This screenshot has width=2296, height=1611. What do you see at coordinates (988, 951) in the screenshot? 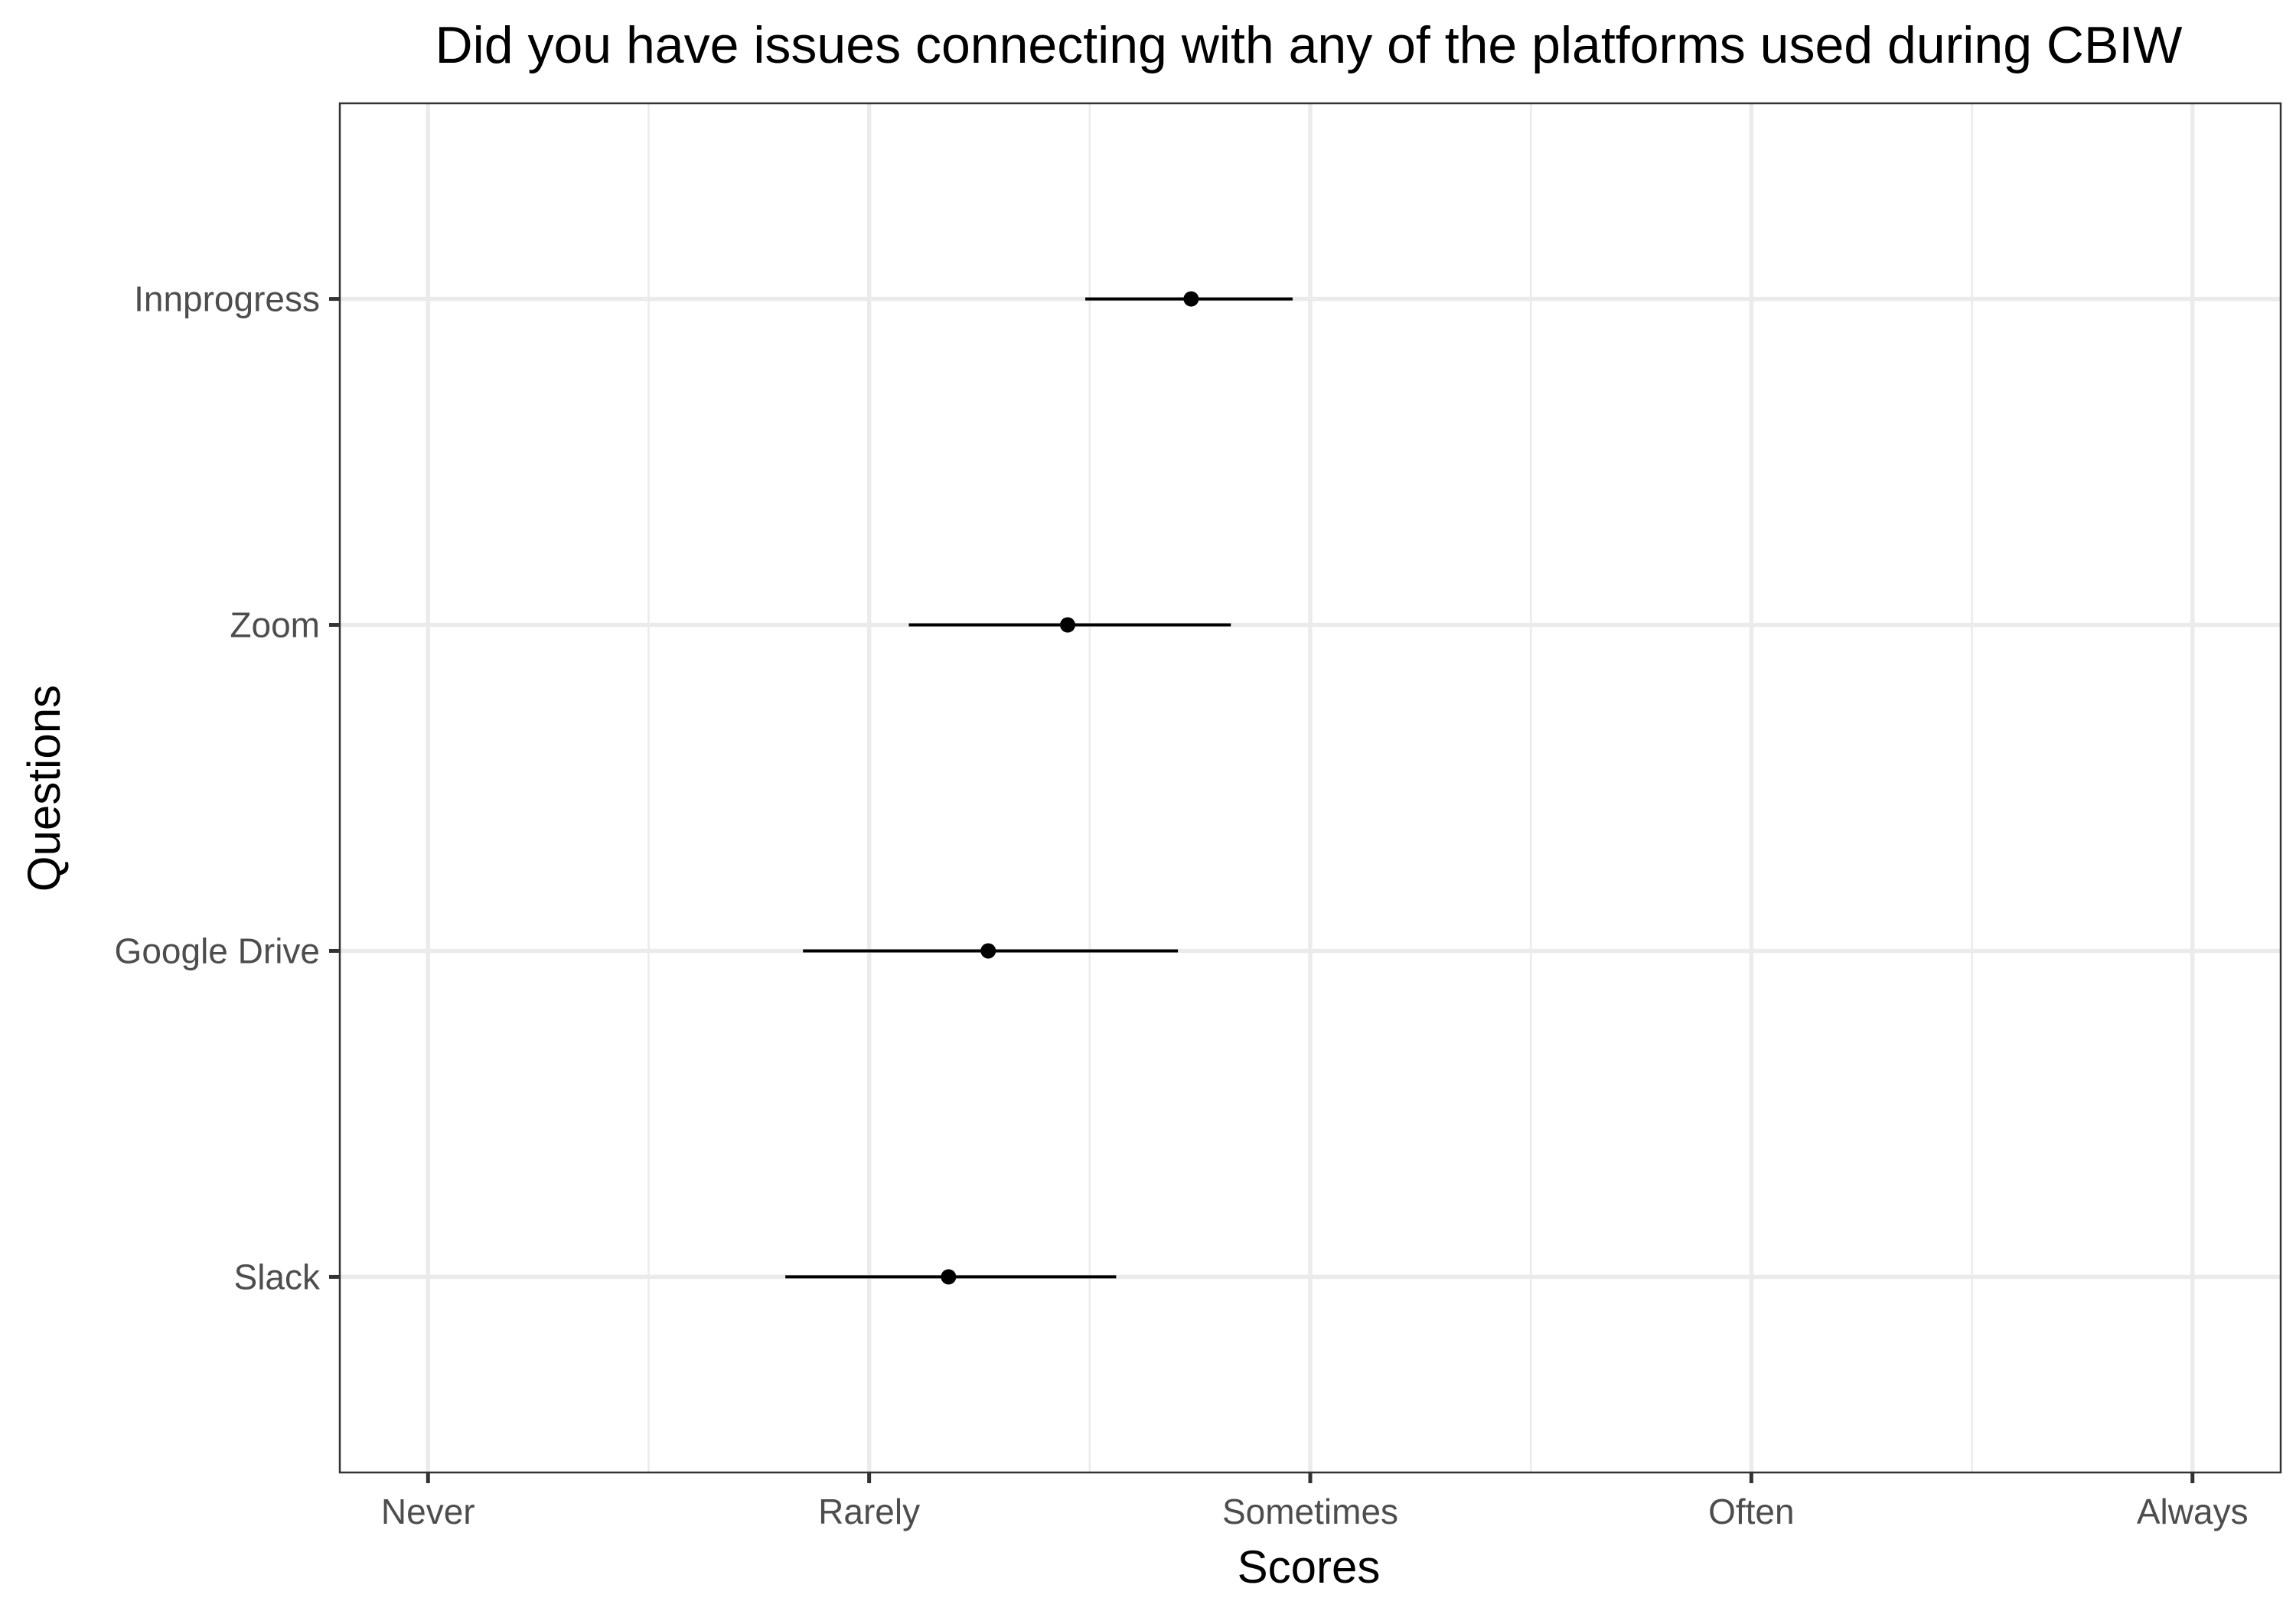
I see `point-google-drive` at bounding box center [988, 951].